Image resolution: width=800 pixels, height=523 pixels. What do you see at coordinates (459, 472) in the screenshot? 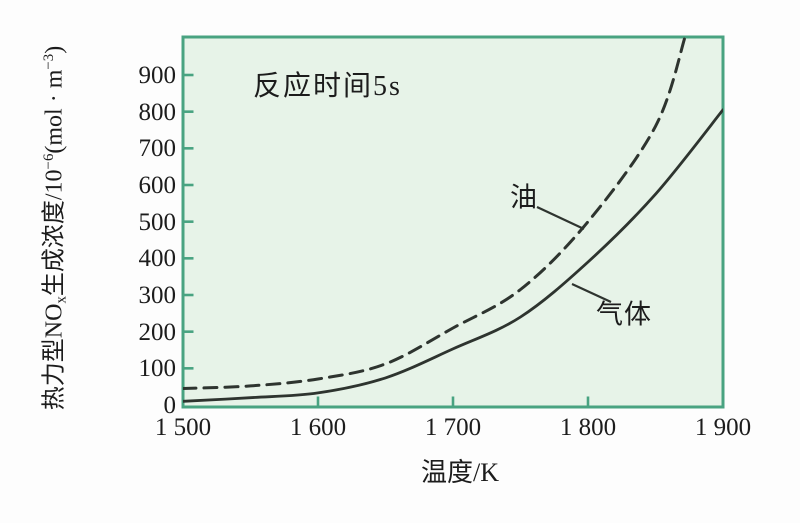
I see `x-axis-title: 温度/K` at bounding box center [459, 472].